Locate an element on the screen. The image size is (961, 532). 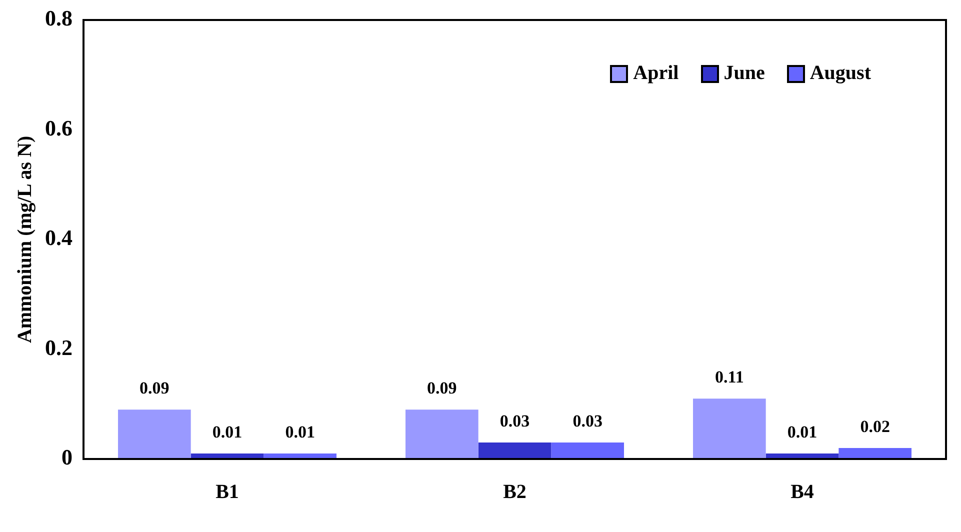
y-tick-label: 0.2 is located at coordinates (58, 347).